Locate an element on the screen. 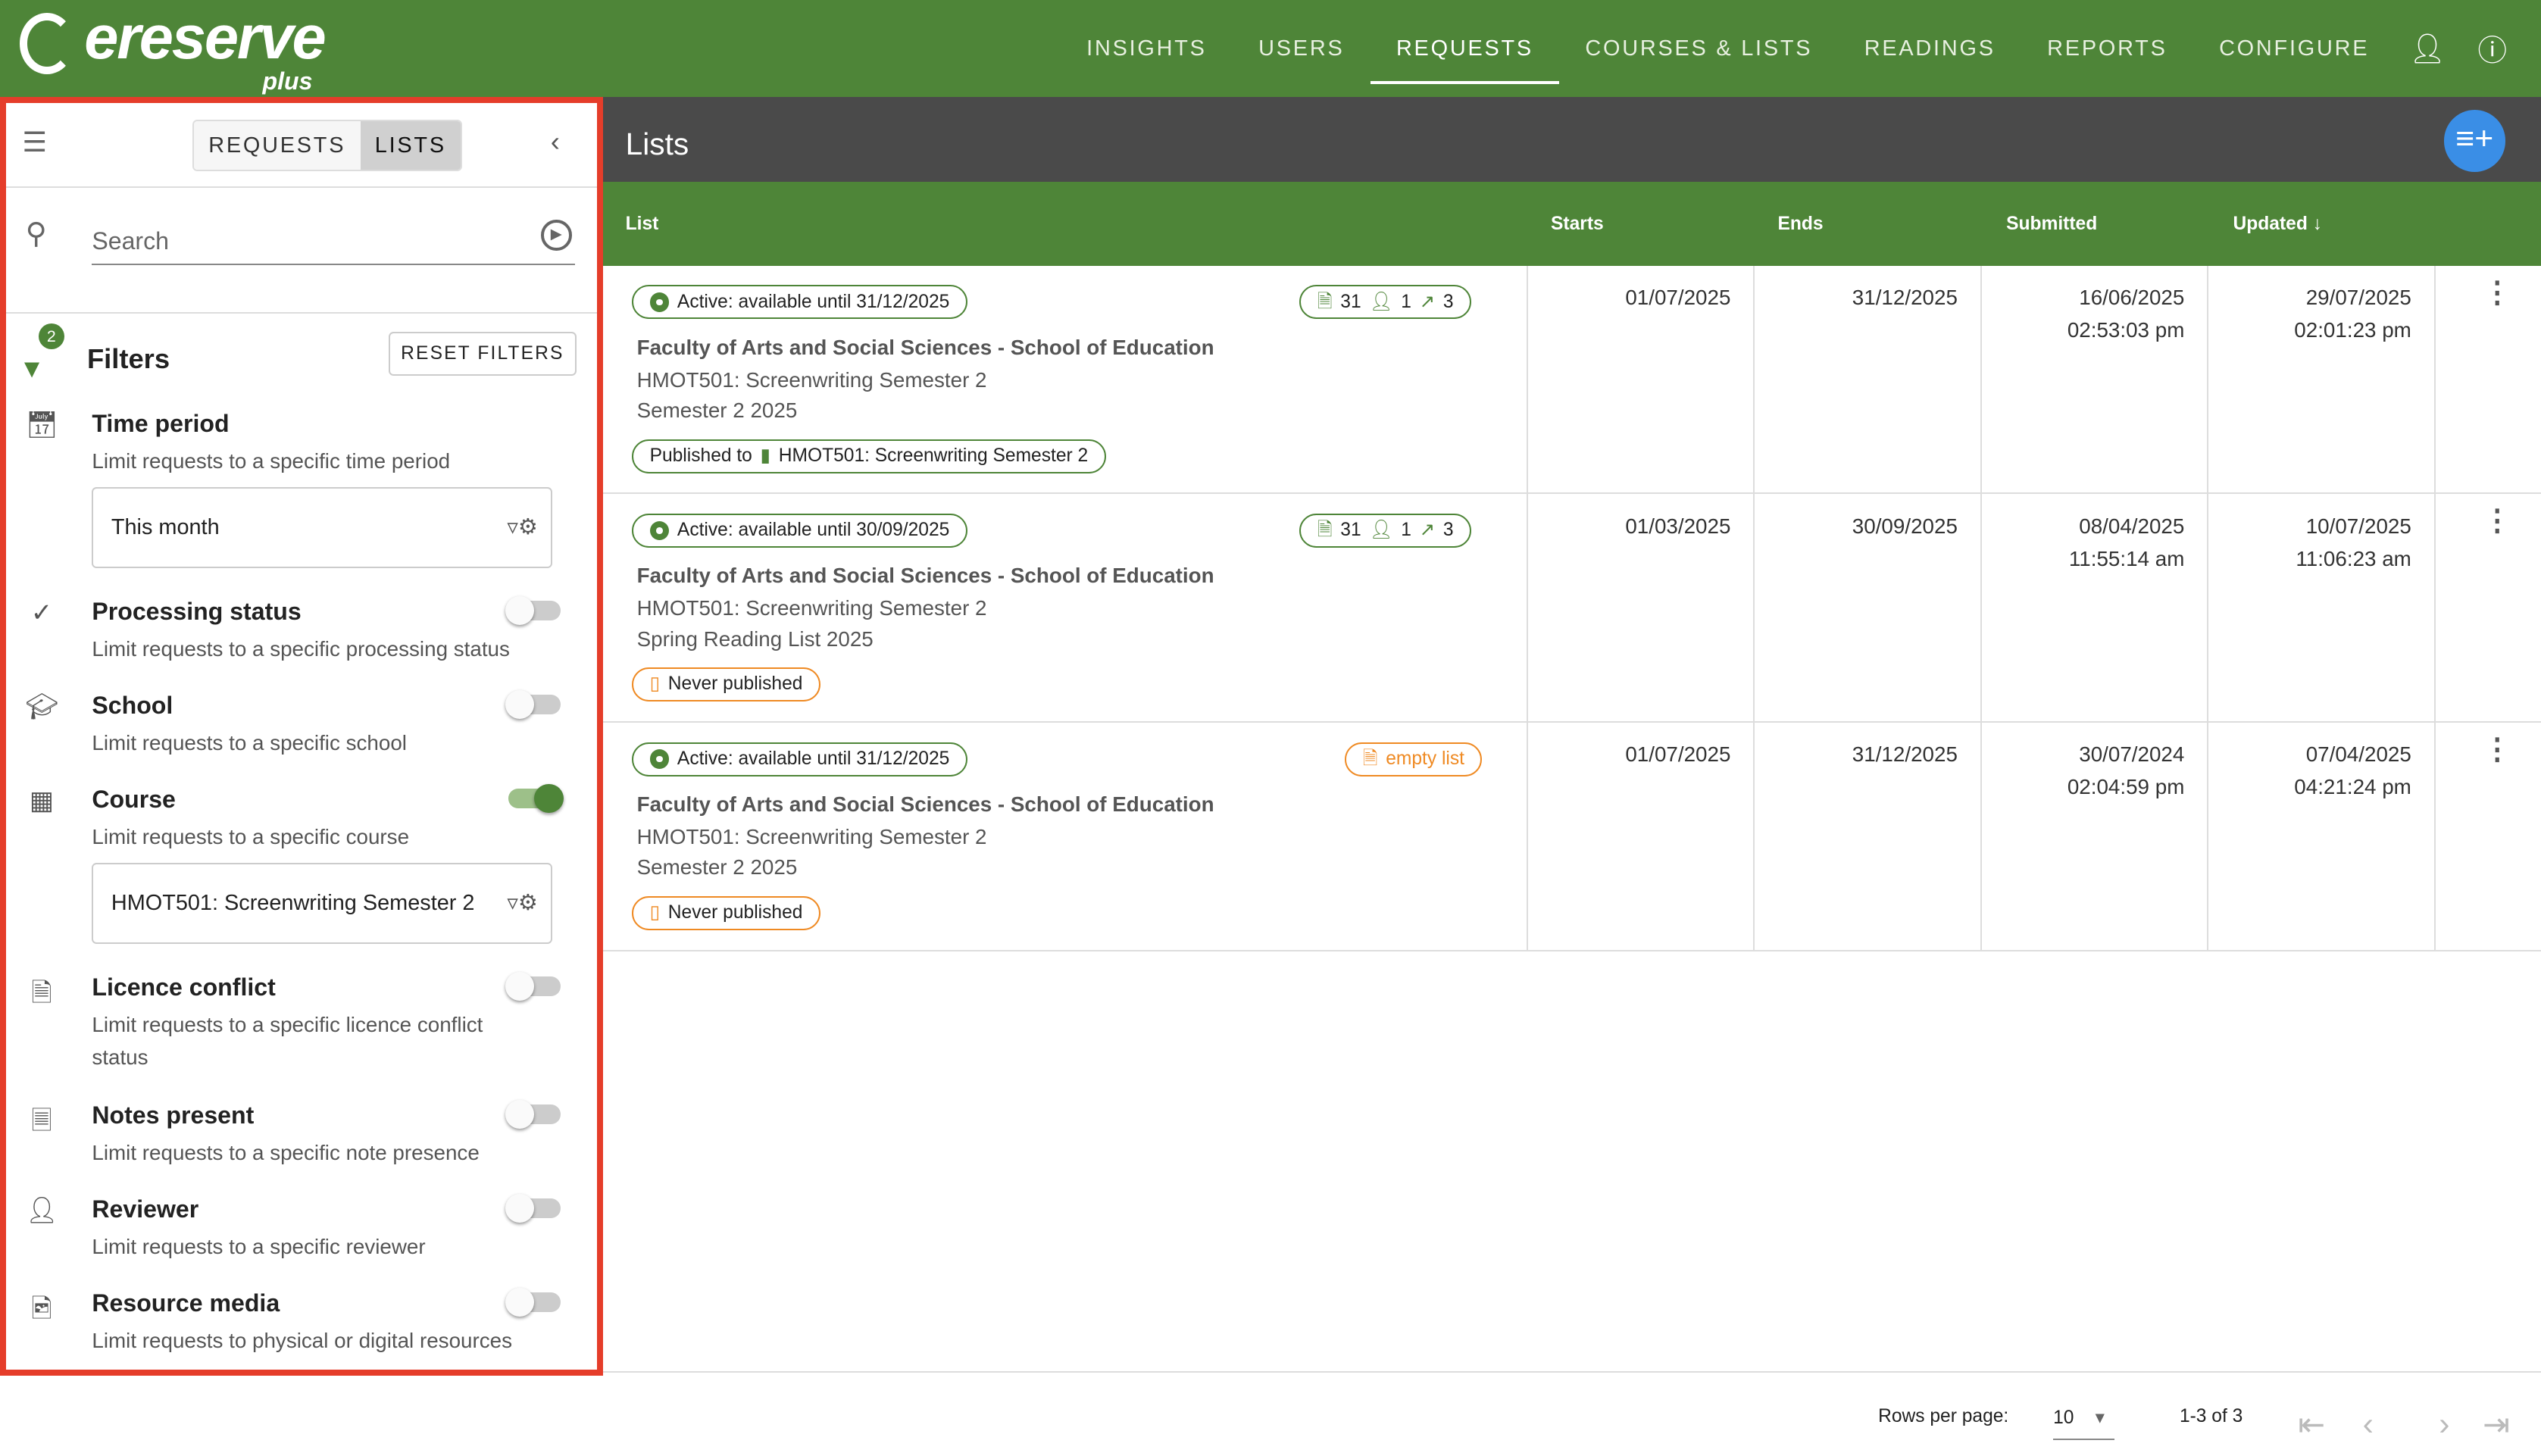  logo: ereserve plus is located at coordinates (198, 50).